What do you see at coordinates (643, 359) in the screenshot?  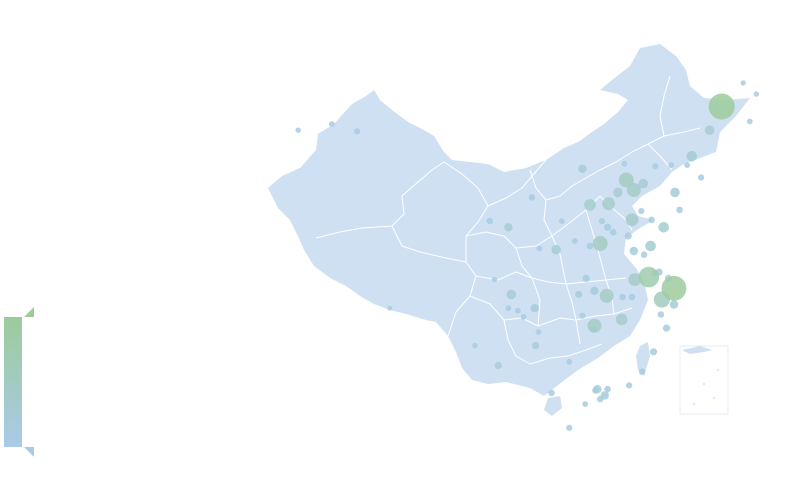 I see `taiwan-shape` at bounding box center [643, 359].